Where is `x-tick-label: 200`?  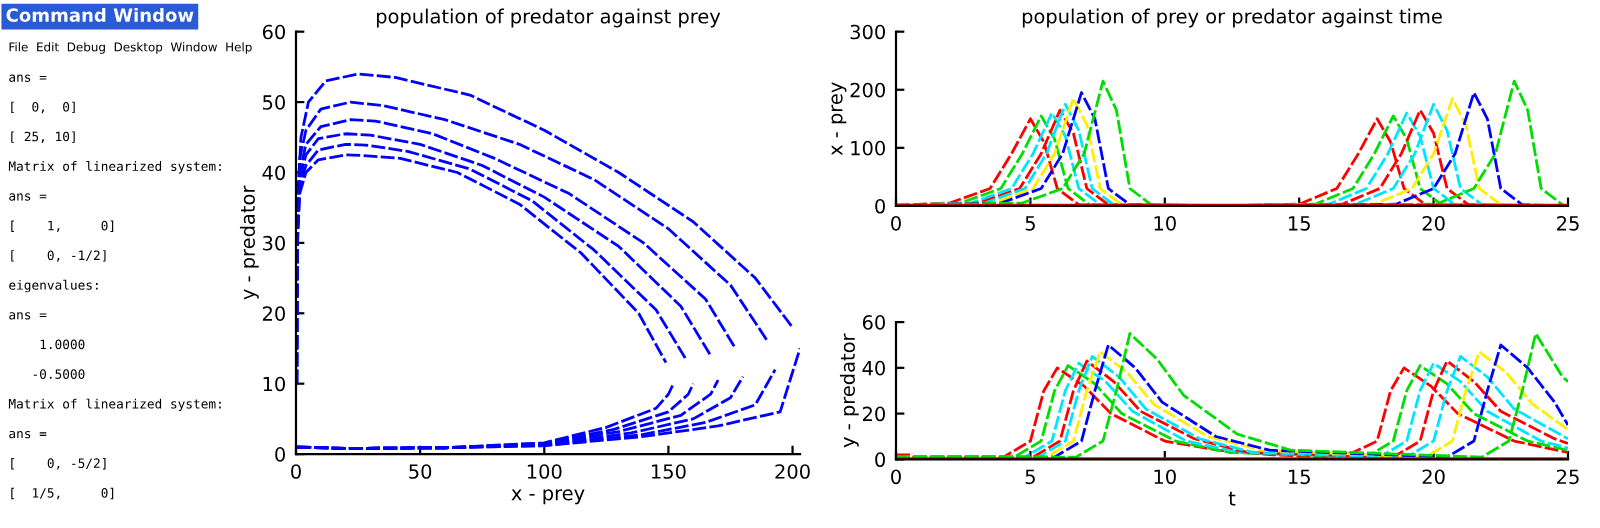
x-tick-label: 200 is located at coordinates (792, 471).